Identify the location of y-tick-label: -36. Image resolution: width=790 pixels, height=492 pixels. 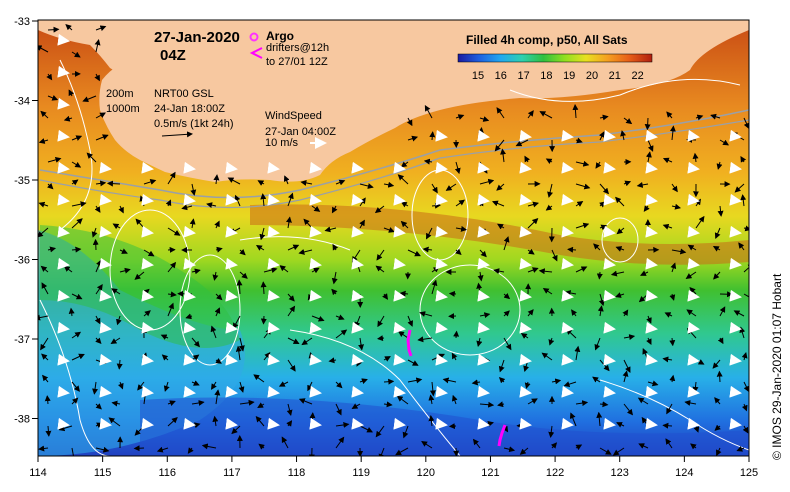
(22, 261).